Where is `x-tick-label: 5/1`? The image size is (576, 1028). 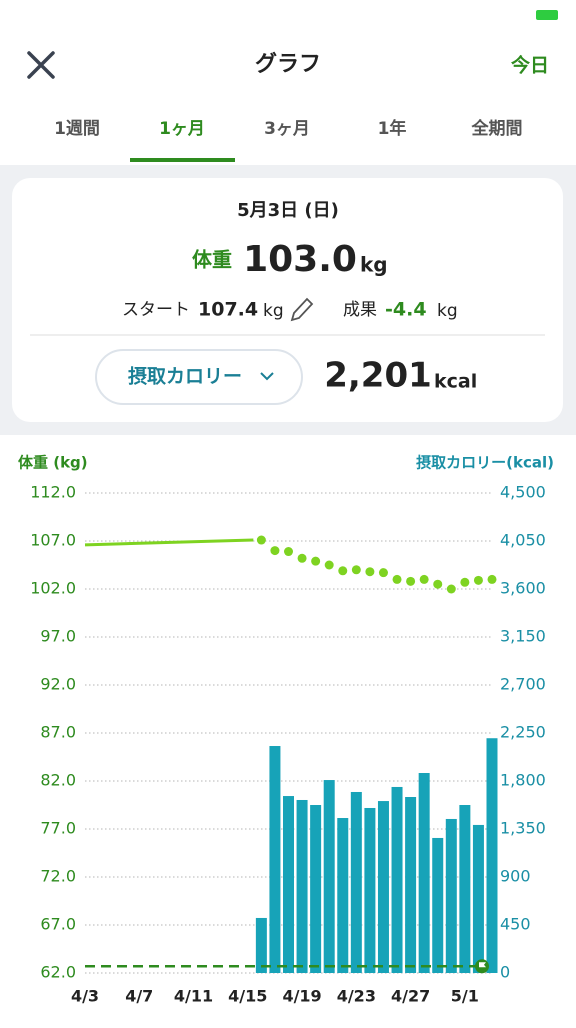
x-tick-label: 5/1 is located at coordinates (465, 996).